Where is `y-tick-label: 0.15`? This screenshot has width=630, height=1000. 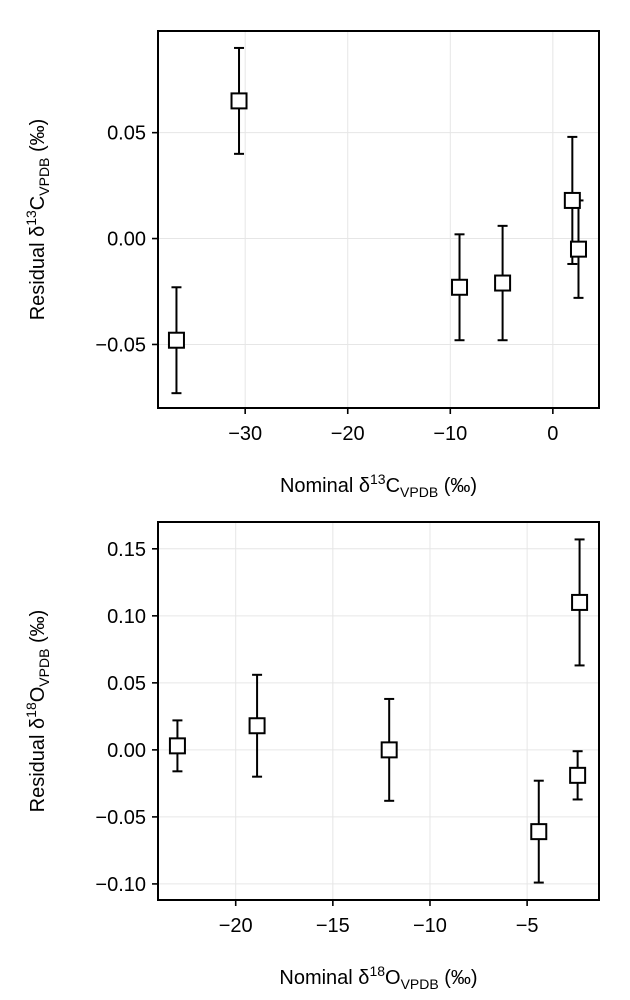
y-tick-label: 0.15 is located at coordinates (126, 550).